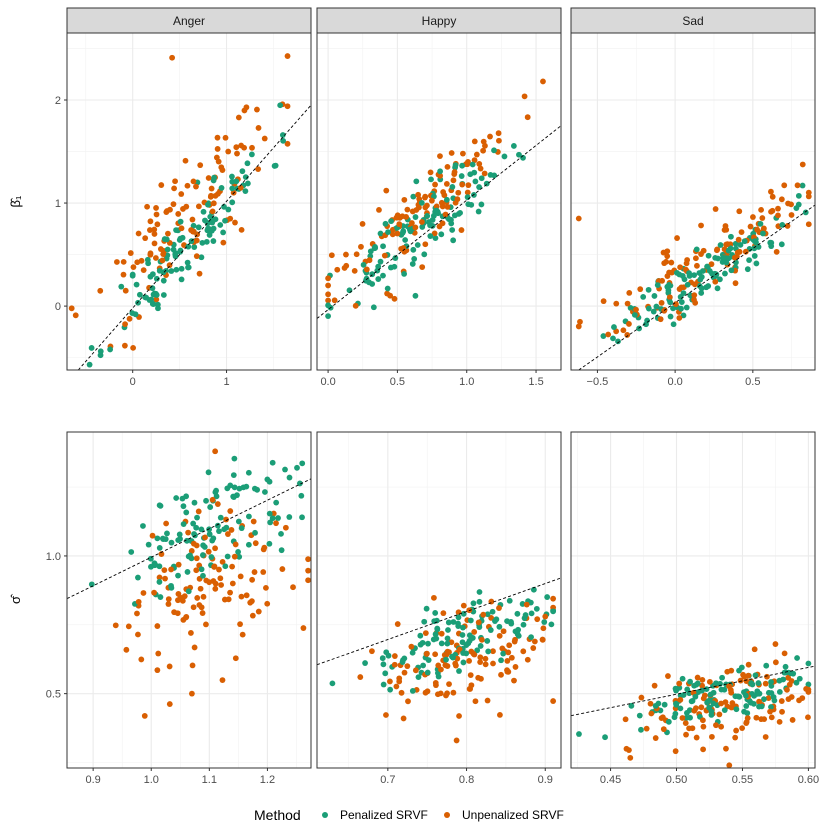 This screenshot has height=830, width=830. What do you see at coordinates (189, 201) in the screenshot?
I see `panel-border-beta1-anger` at bounding box center [189, 201].